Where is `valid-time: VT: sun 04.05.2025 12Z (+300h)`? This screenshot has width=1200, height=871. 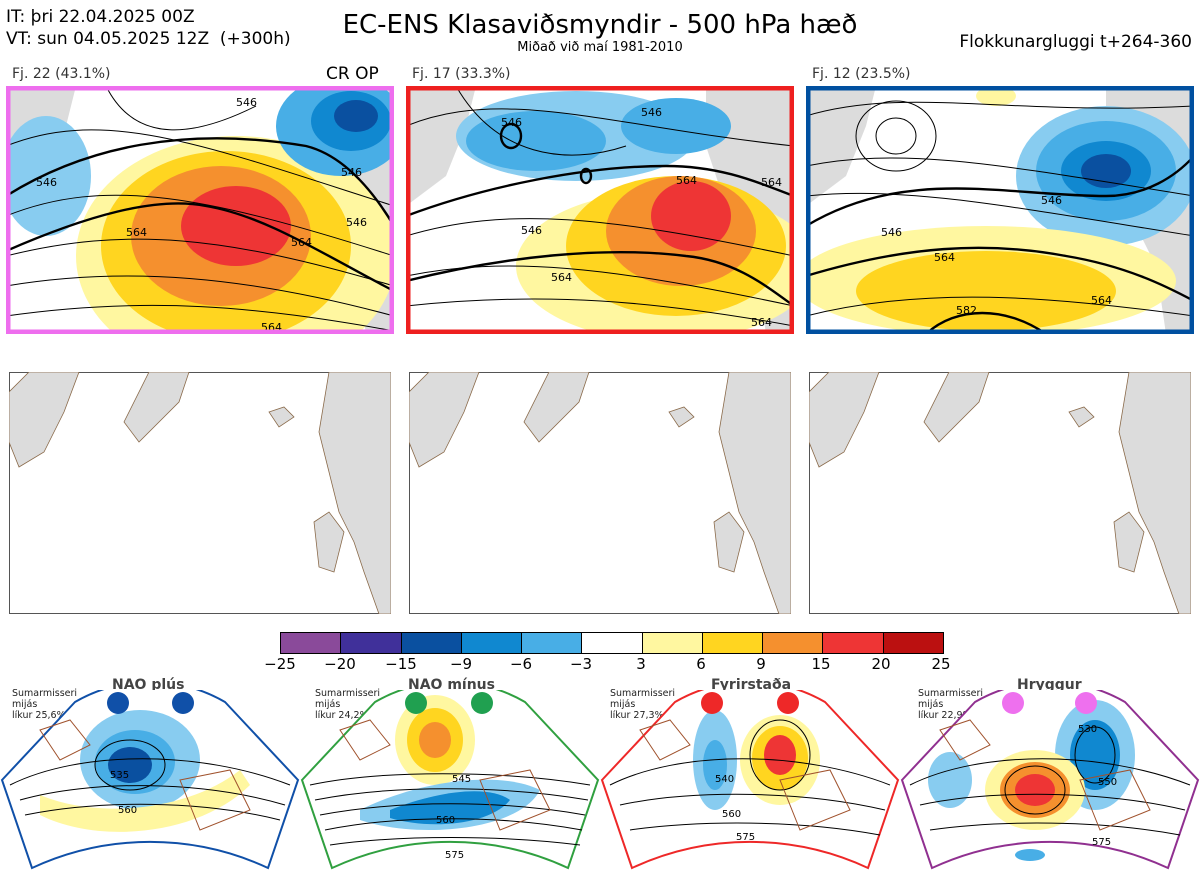 valid-time: VT: sun 04.05.2025 12Z (+300h) is located at coordinates (148, 39).